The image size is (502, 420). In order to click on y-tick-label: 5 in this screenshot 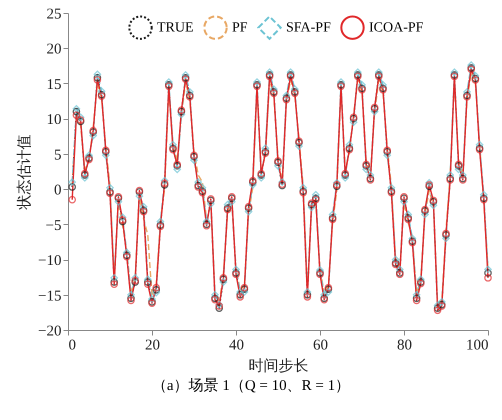, I will do `click(58, 155)`.